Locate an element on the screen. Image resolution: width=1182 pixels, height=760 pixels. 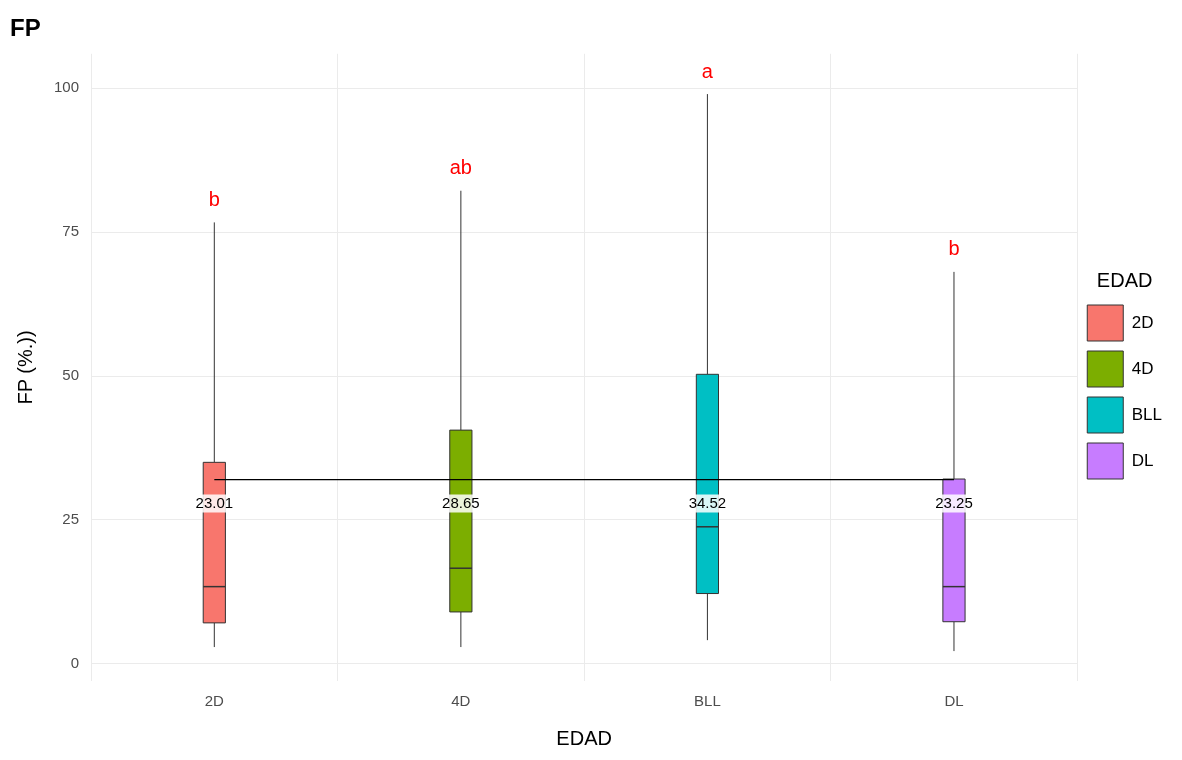
y-tick-label: 100 is located at coordinates (67, 87).